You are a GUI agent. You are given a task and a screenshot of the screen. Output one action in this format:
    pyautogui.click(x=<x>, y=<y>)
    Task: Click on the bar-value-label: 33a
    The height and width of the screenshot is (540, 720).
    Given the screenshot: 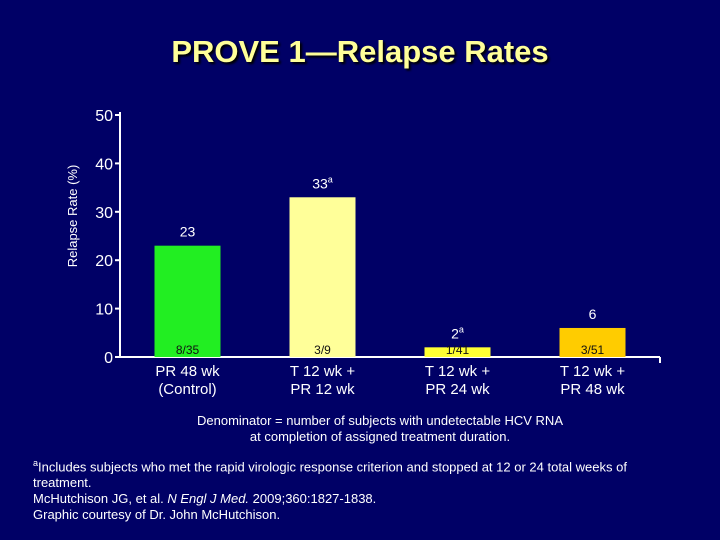 What is the action you would take?
    pyautogui.click(x=322, y=182)
    